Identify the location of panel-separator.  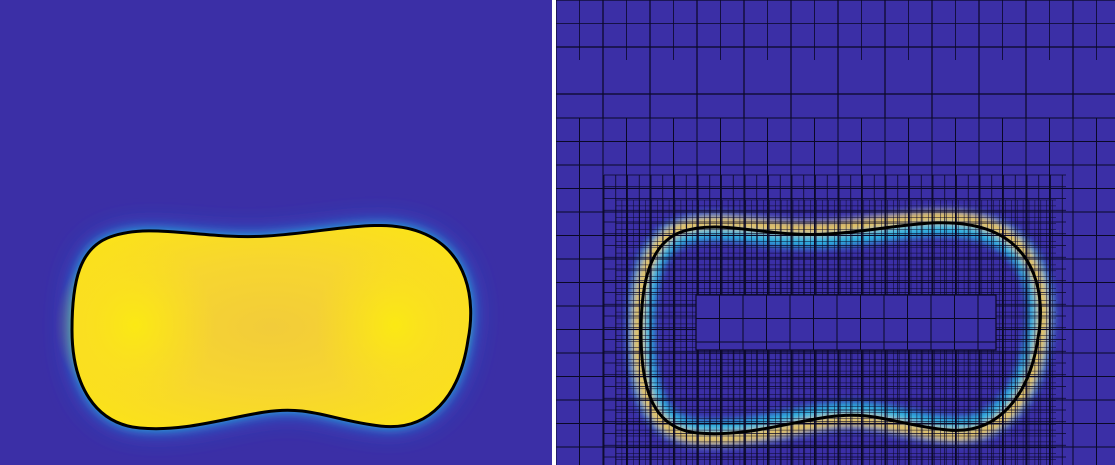
(554, 232).